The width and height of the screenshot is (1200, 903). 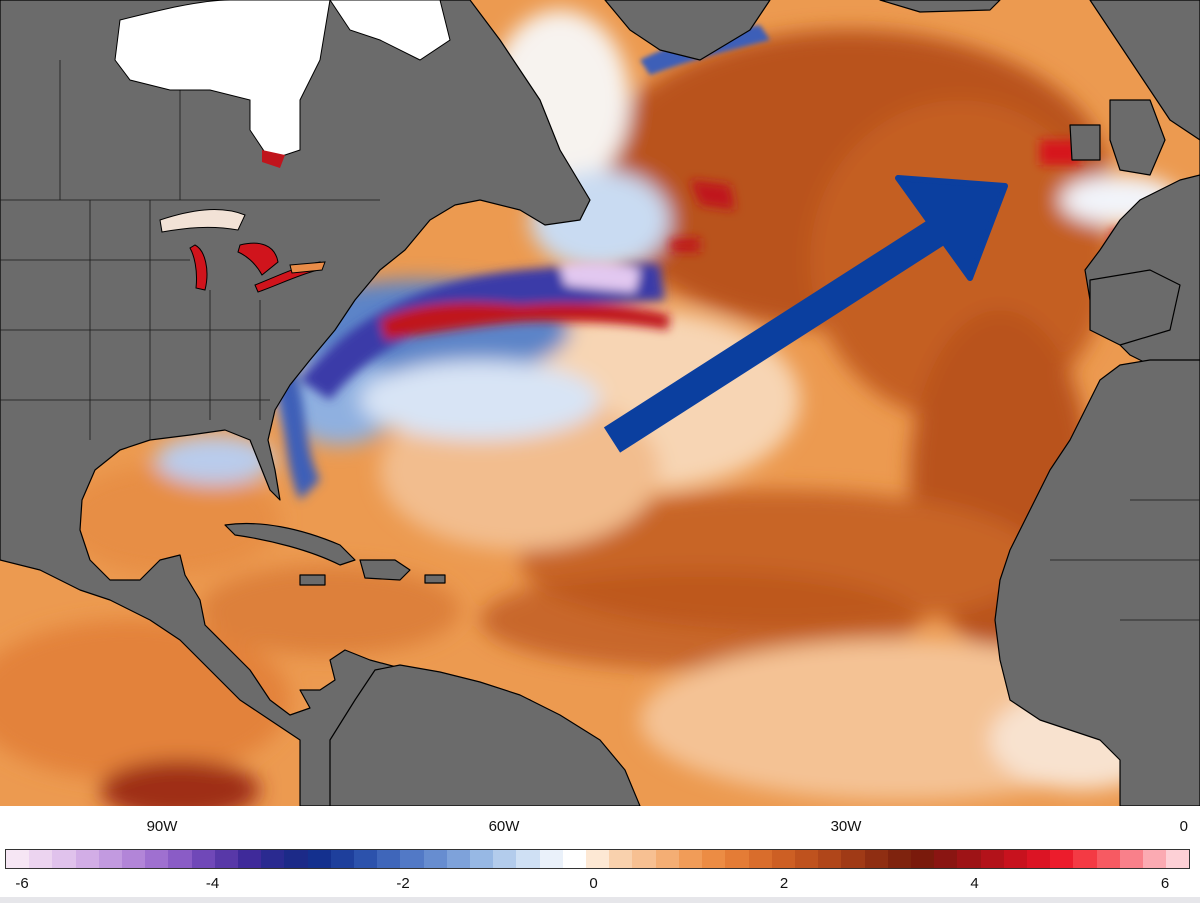 I want to click on current-direction-arrow, so click(x=805, y=314).